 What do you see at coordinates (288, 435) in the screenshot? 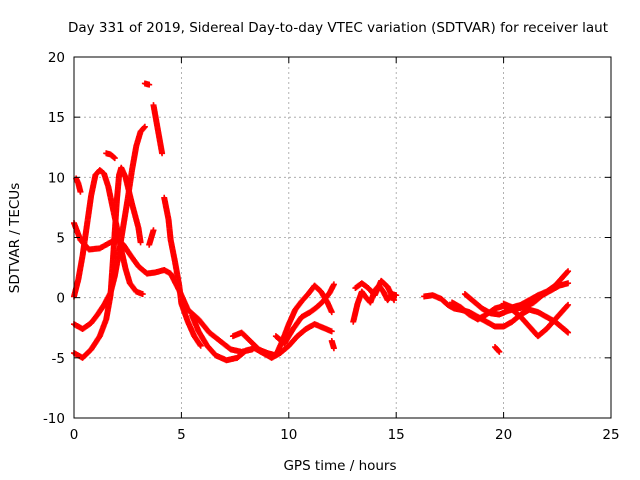
I see `x-tick-label: 10` at bounding box center [288, 435].